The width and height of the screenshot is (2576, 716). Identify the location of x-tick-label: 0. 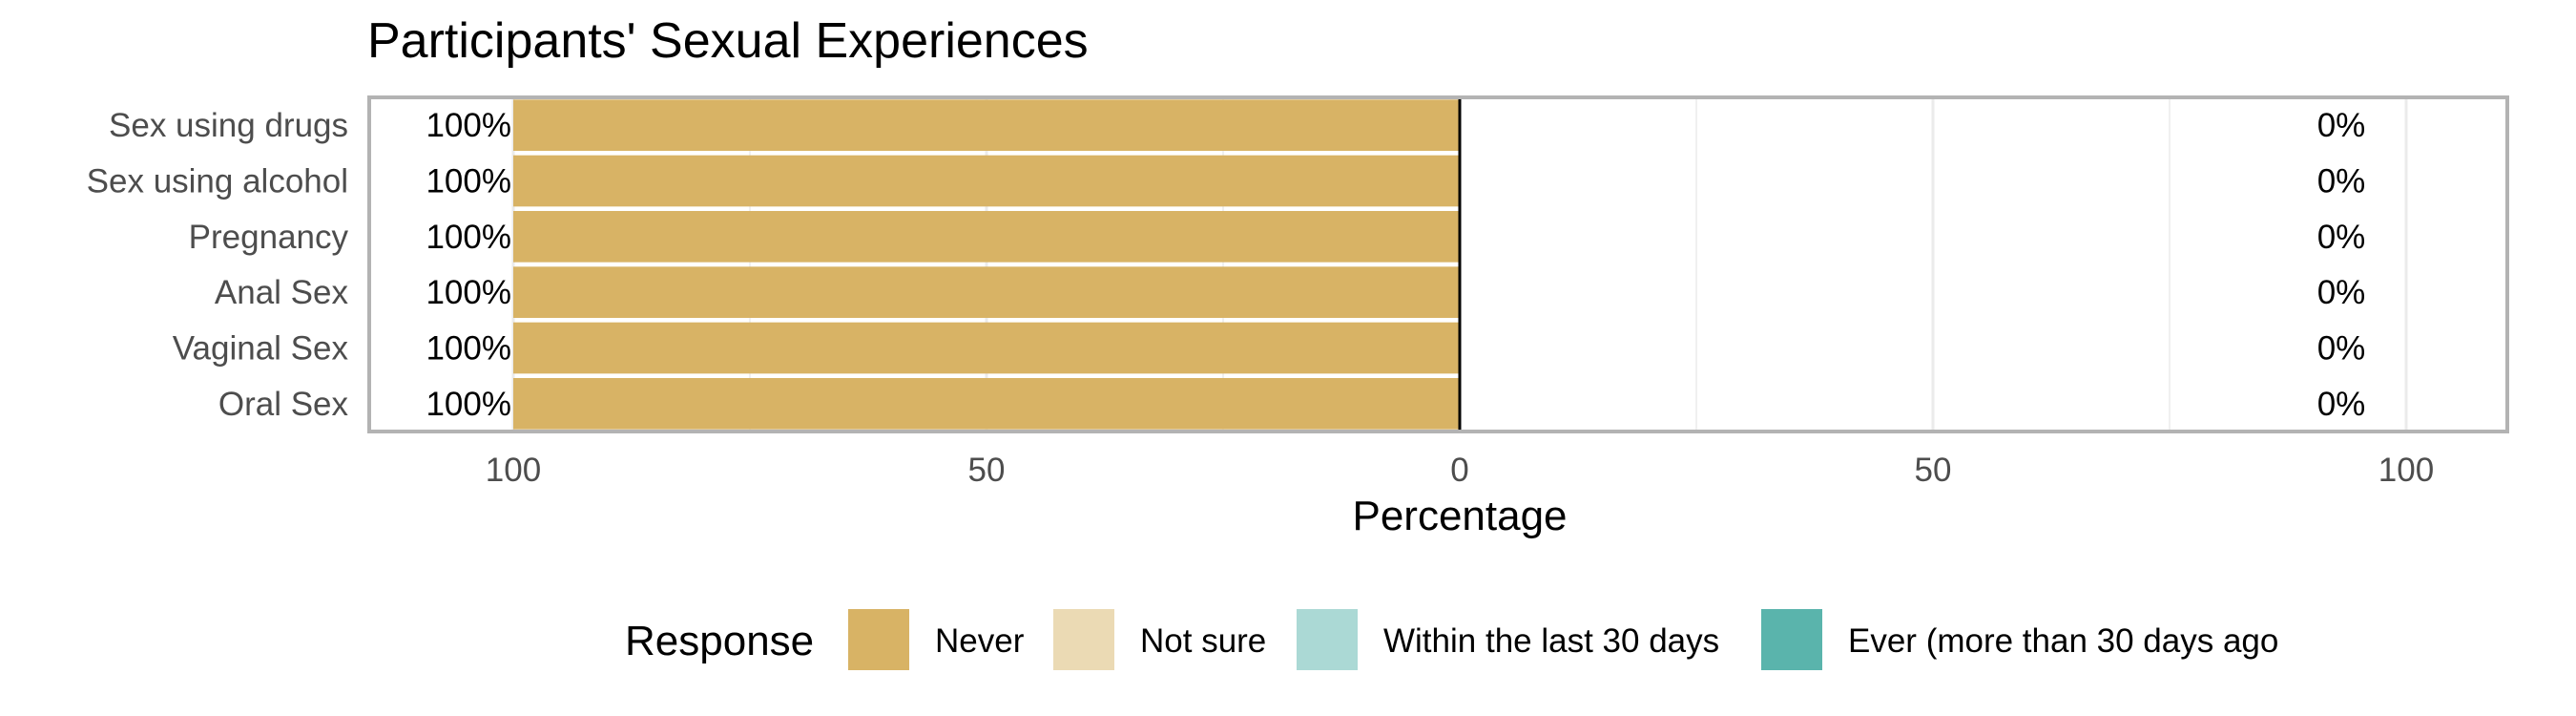
(1459, 470).